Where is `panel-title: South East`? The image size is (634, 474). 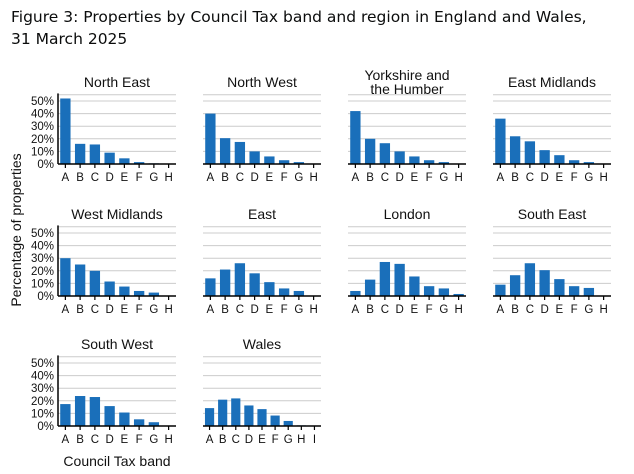
panel-title: South East is located at coordinates (552, 214).